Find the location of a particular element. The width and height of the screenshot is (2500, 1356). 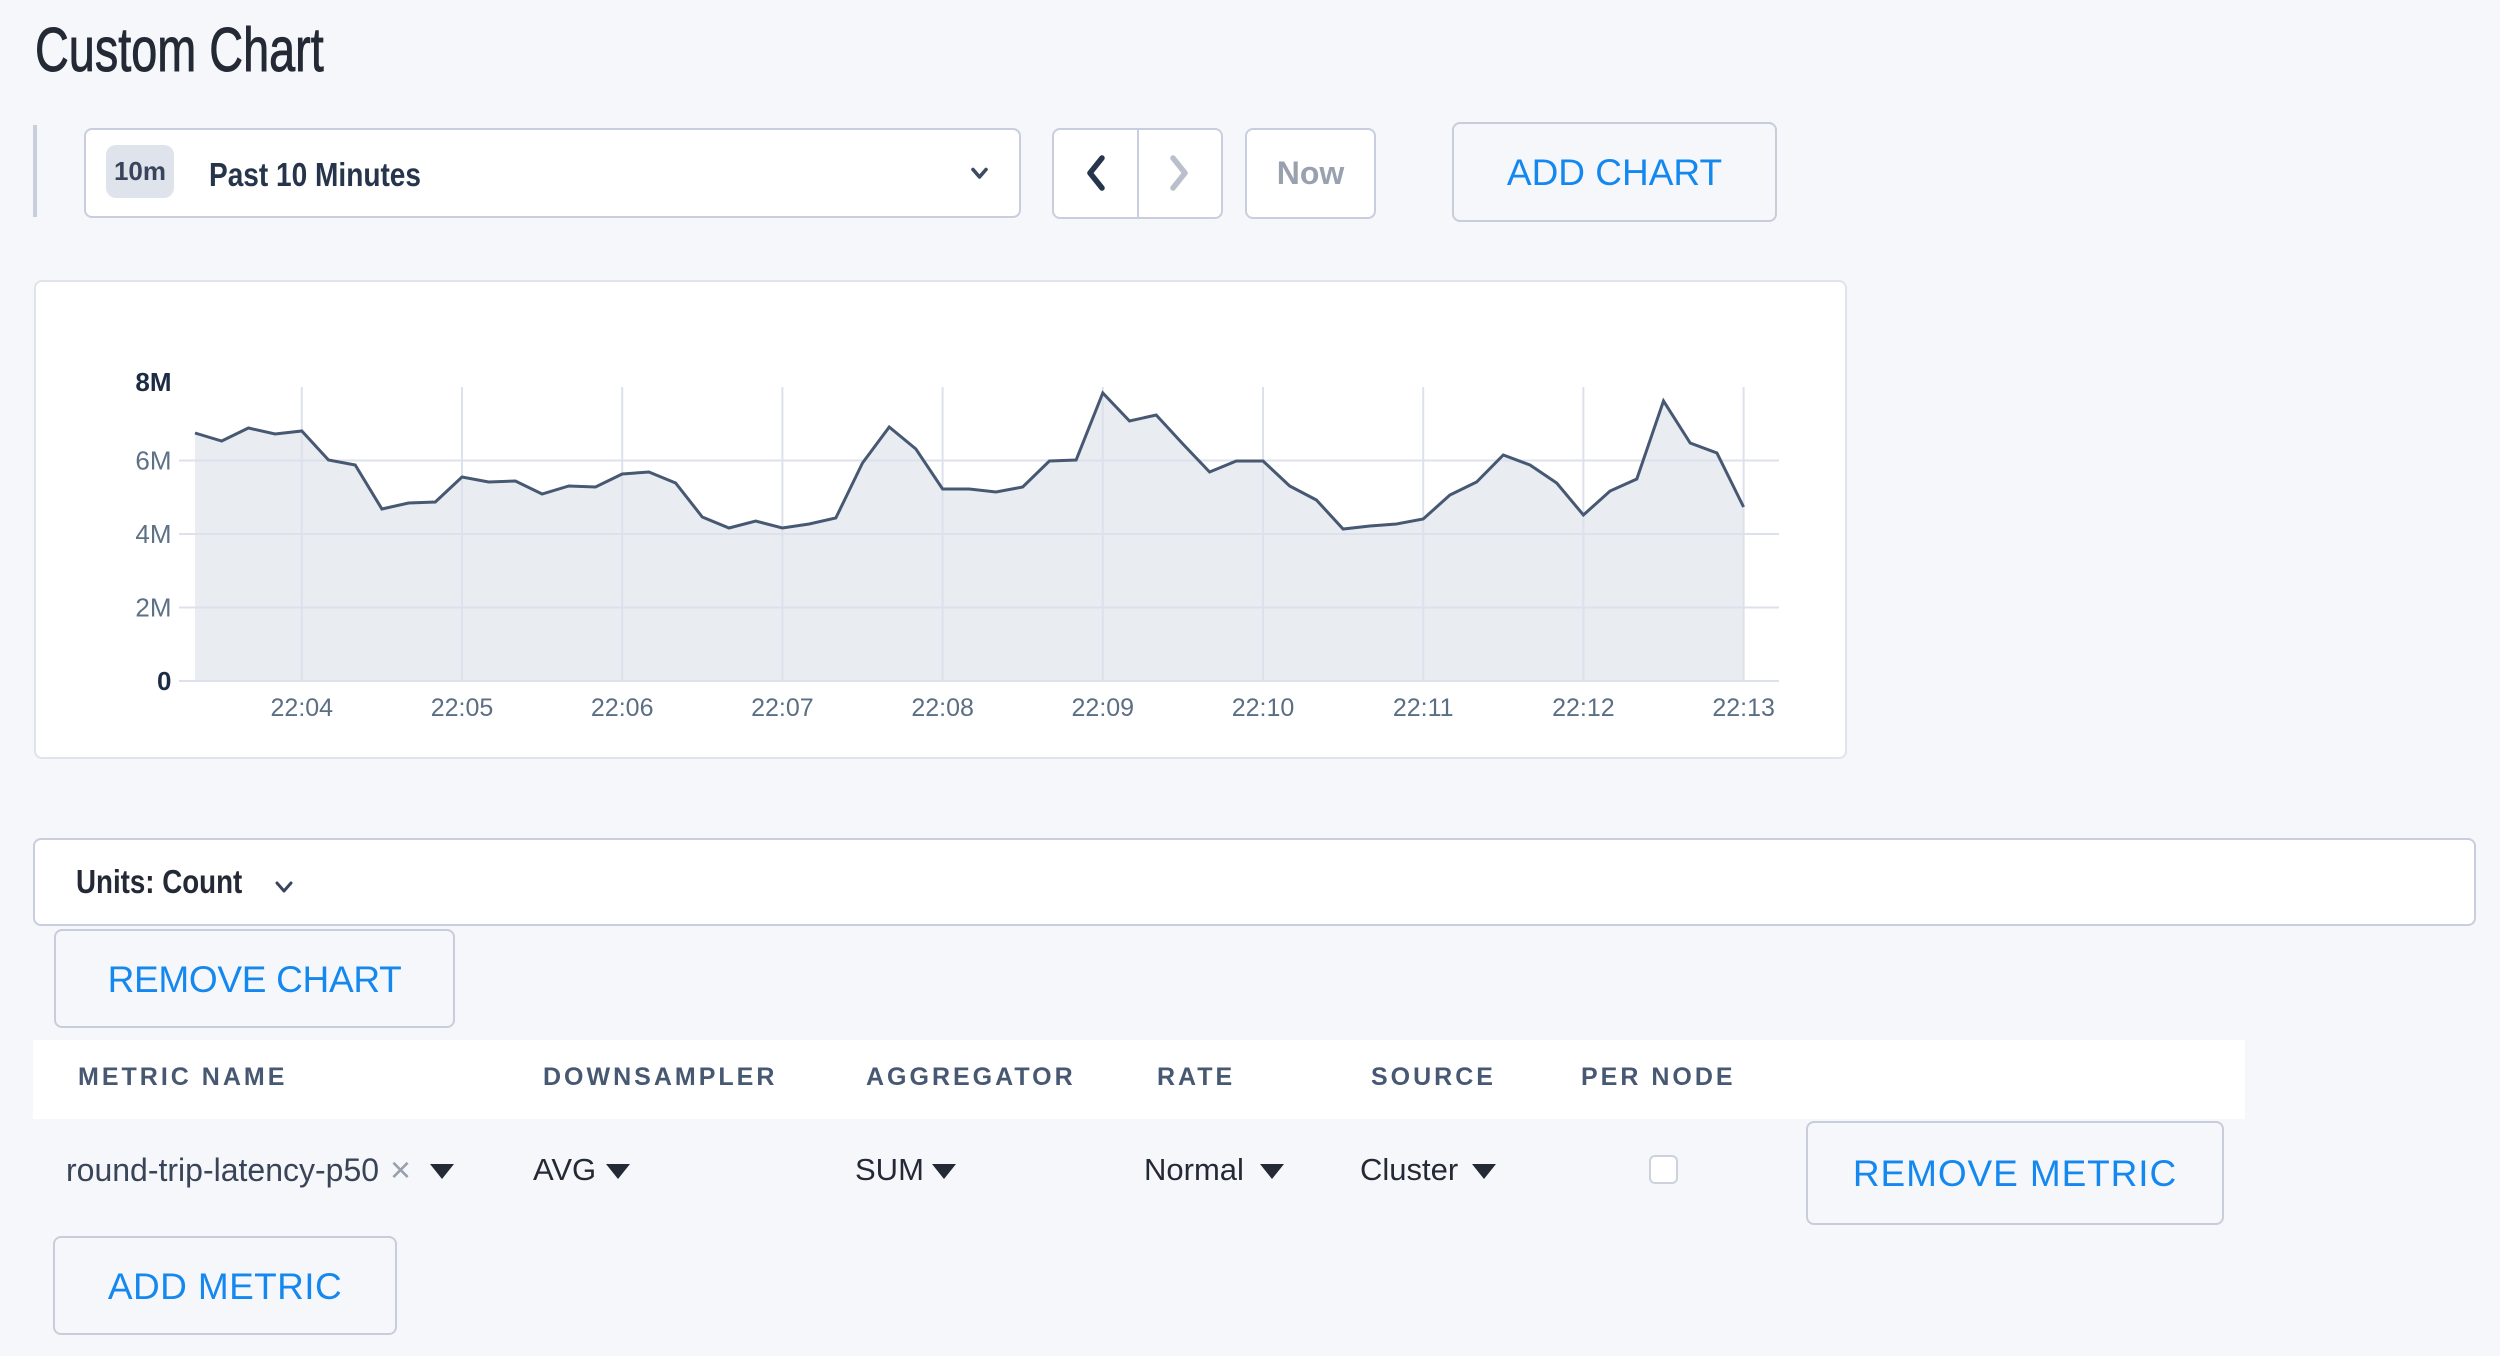

svg-text: 22:04 is located at coordinates (302, 708).